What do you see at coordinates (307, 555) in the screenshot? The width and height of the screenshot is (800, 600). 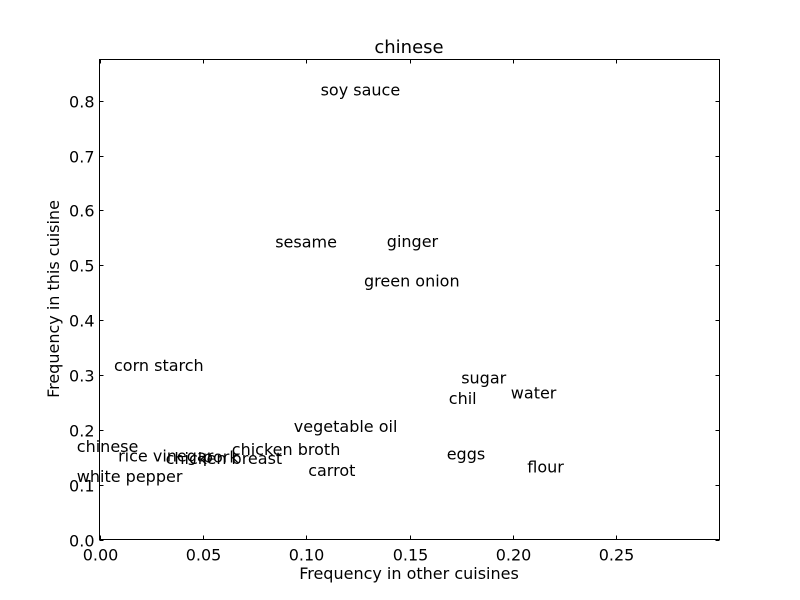 I see `x-tick-label: 0.10` at bounding box center [307, 555].